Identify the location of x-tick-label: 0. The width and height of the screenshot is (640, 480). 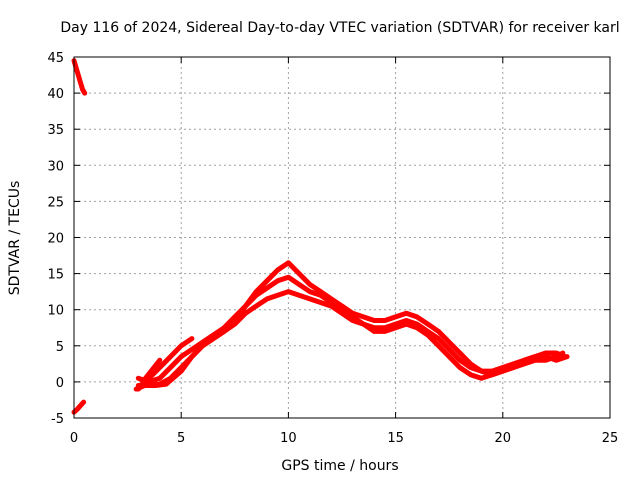
(74, 438).